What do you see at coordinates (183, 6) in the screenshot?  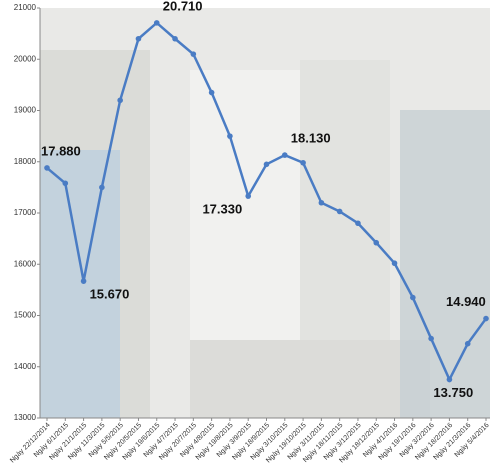 I see `value-label: 20.710` at bounding box center [183, 6].